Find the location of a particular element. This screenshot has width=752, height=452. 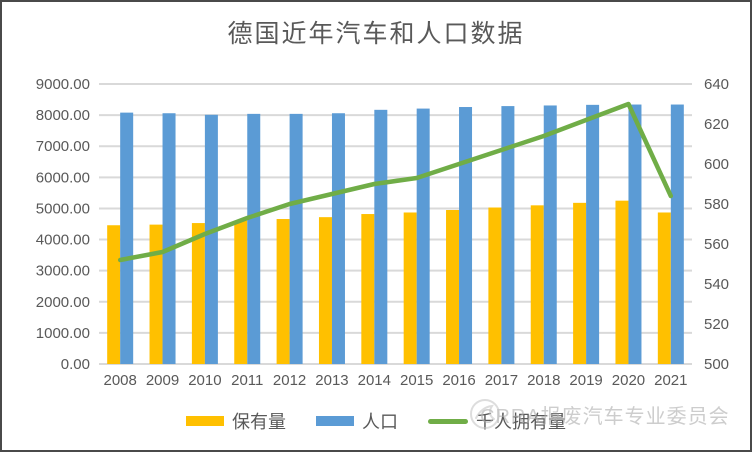

bar-population-2010 is located at coordinates (211, 239).